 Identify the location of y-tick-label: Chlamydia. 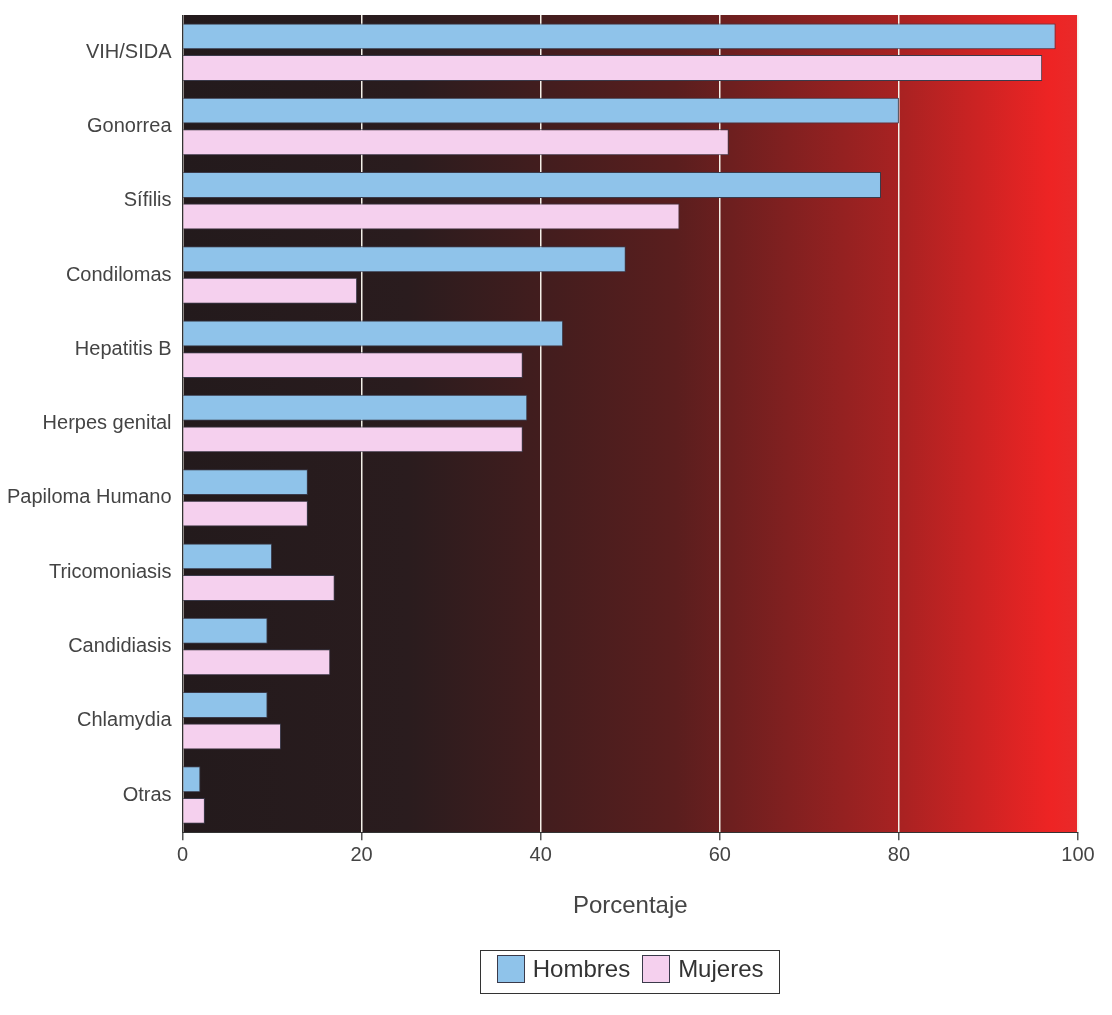
(125, 719).